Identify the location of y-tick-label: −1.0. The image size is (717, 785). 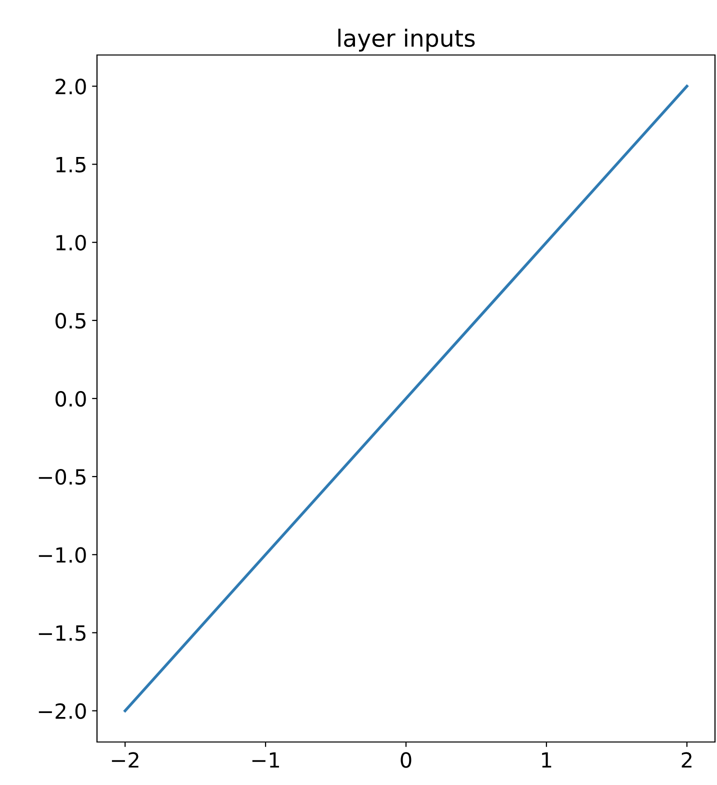
(62, 555).